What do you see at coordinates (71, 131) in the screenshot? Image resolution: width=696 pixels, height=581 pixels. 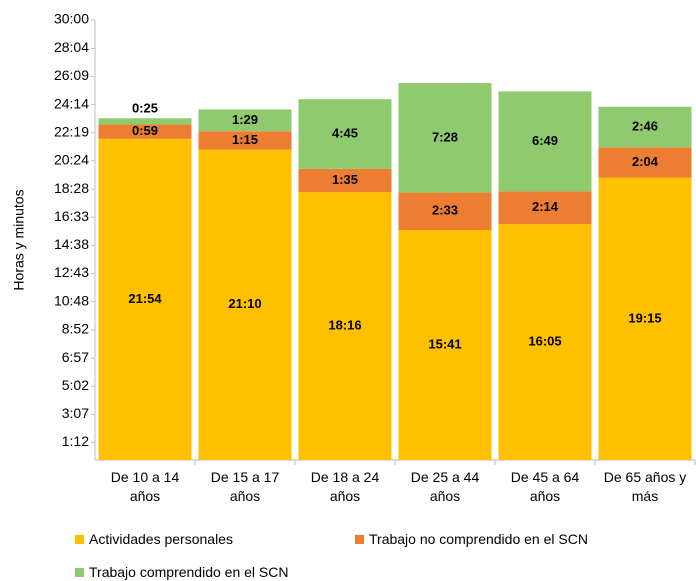 I see `y-tick-label: 22:19` at bounding box center [71, 131].